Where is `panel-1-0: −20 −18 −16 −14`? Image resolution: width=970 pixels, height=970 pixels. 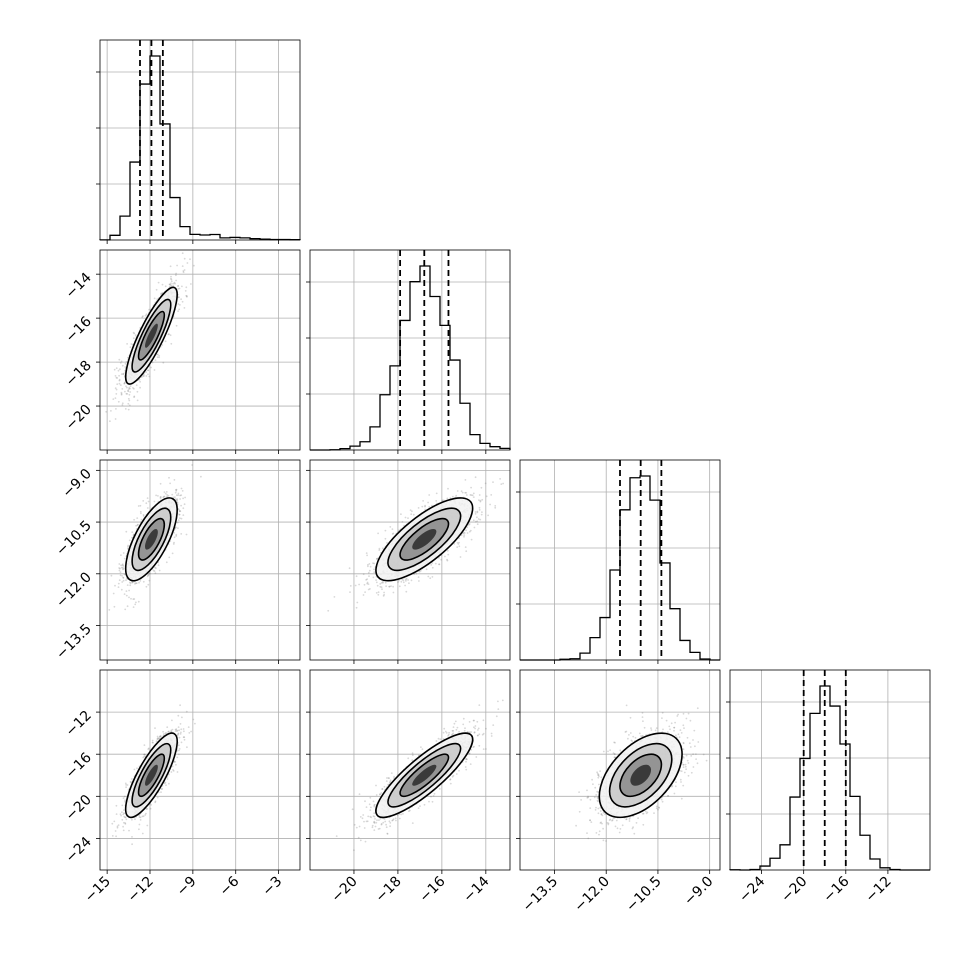 panel-1-0: −20 −18 −16 −14 is located at coordinates (182, 351).